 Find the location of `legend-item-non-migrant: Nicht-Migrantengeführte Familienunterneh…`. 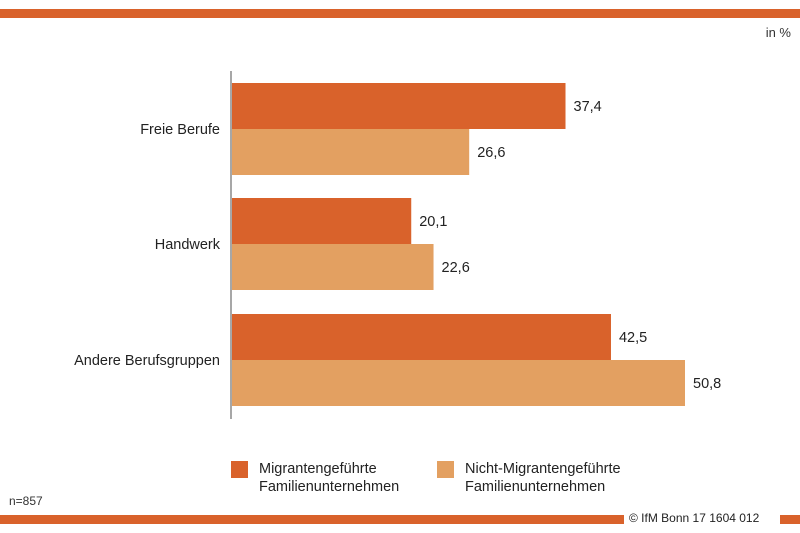

legend-item-non-migrant: Nicht-Migrantengeführte Familienunterneh… is located at coordinates (566, 478).